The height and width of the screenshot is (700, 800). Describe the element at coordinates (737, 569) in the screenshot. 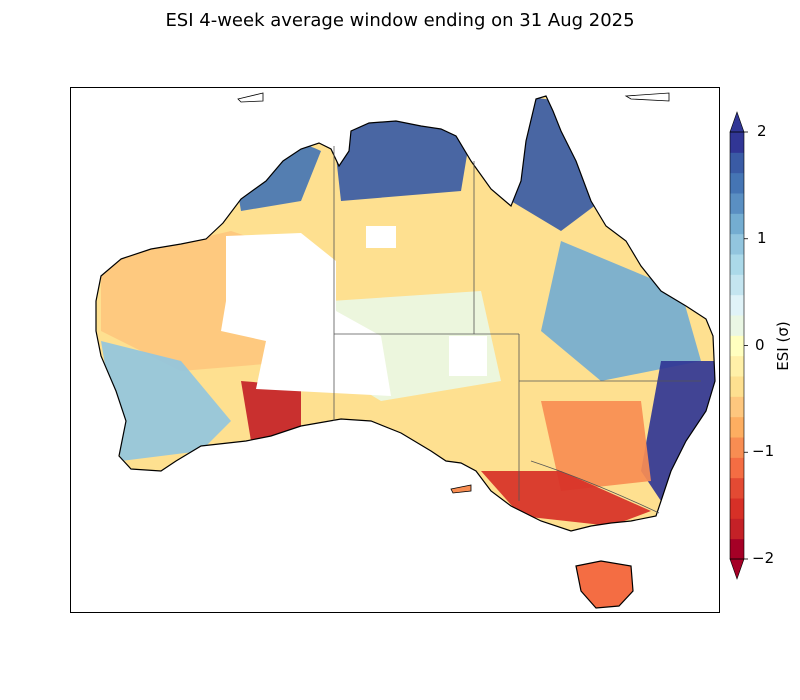

I see `colorbar-extend-min` at that location.